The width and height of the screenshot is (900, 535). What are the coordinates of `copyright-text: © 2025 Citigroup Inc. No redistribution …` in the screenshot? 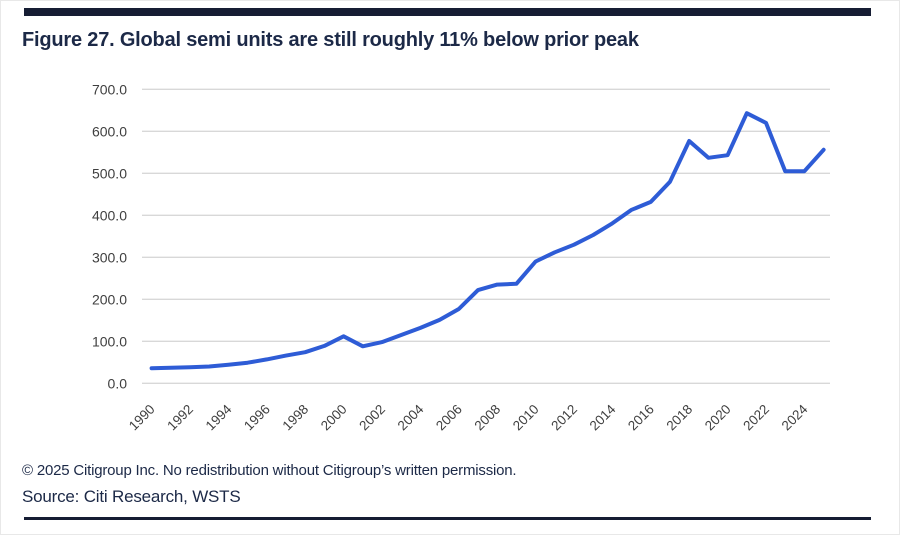 It's located at (269, 470).